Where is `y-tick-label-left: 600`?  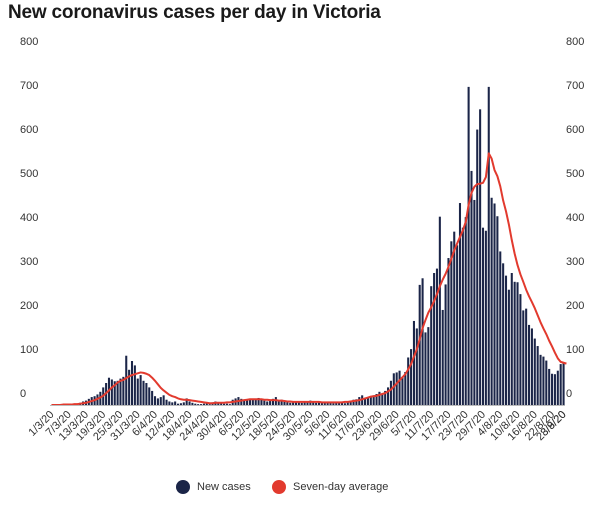
y-tick-label-left: 600 is located at coordinates (29, 130).